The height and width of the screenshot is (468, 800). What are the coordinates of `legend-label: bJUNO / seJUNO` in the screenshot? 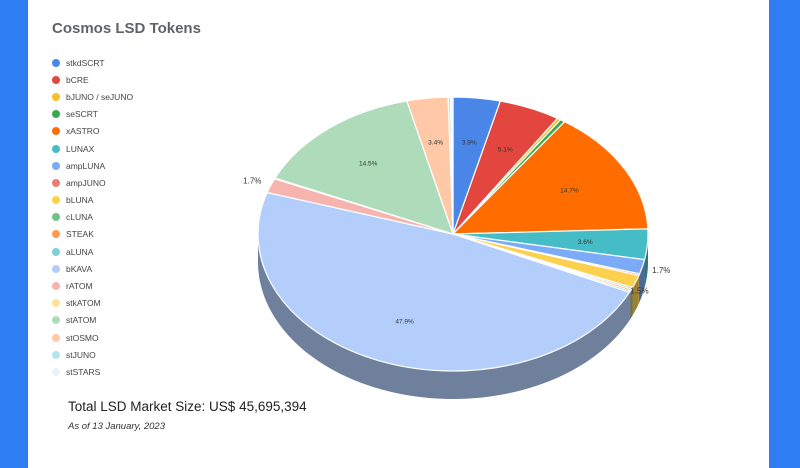 It's located at (100, 96).